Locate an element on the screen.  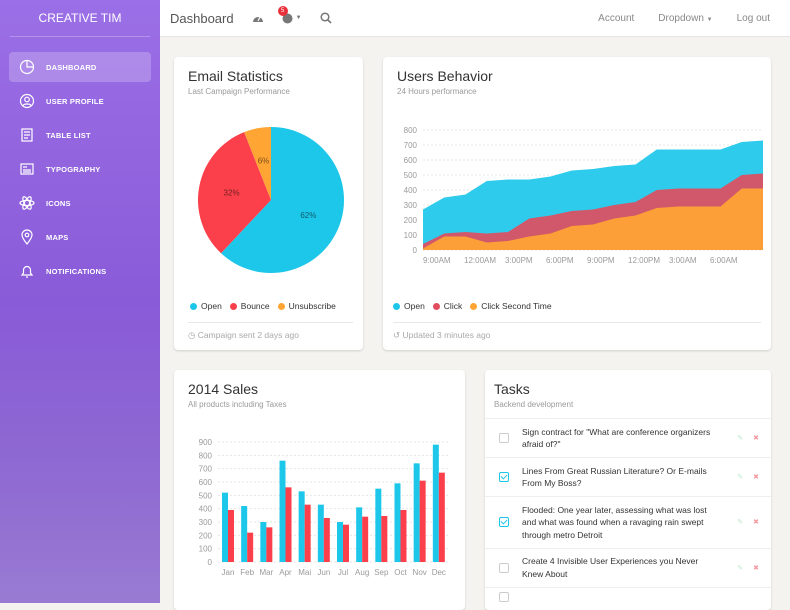
footer-text: Updated 3 minutes ago is located at coordinates (446, 335).